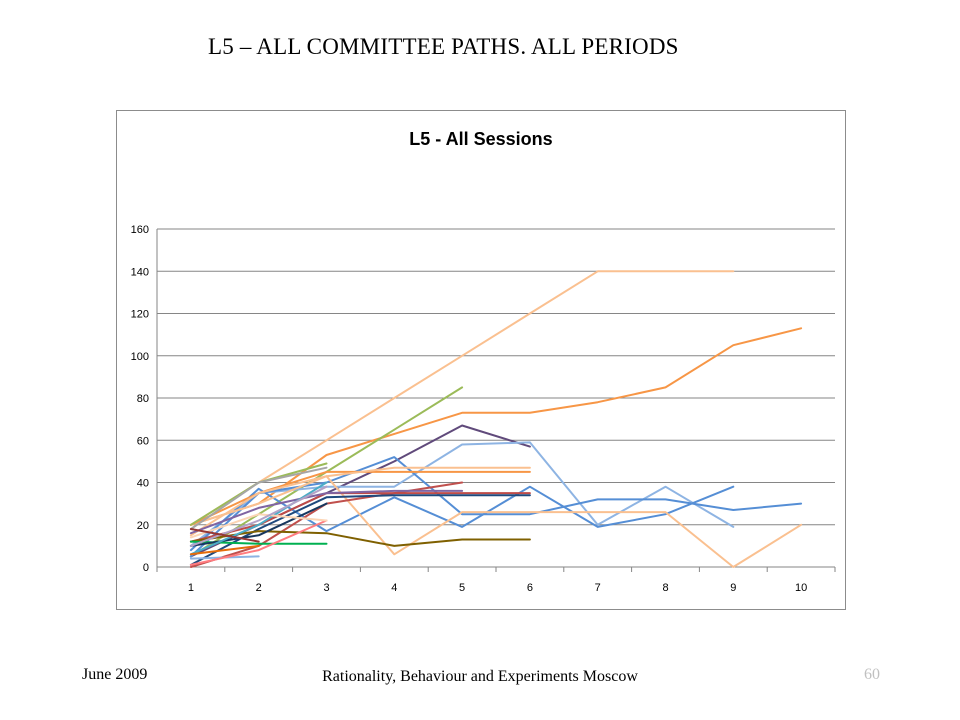 The height and width of the screenshot is (720, 960). I want to click on x-tick-label: 8, so click(665, 588).